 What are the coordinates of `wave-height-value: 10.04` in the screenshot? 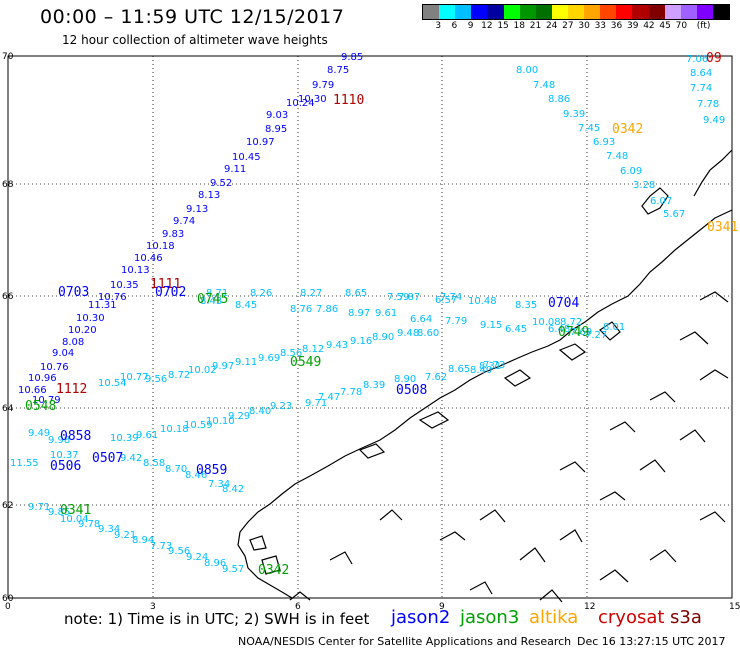 It's located at (74, 519).